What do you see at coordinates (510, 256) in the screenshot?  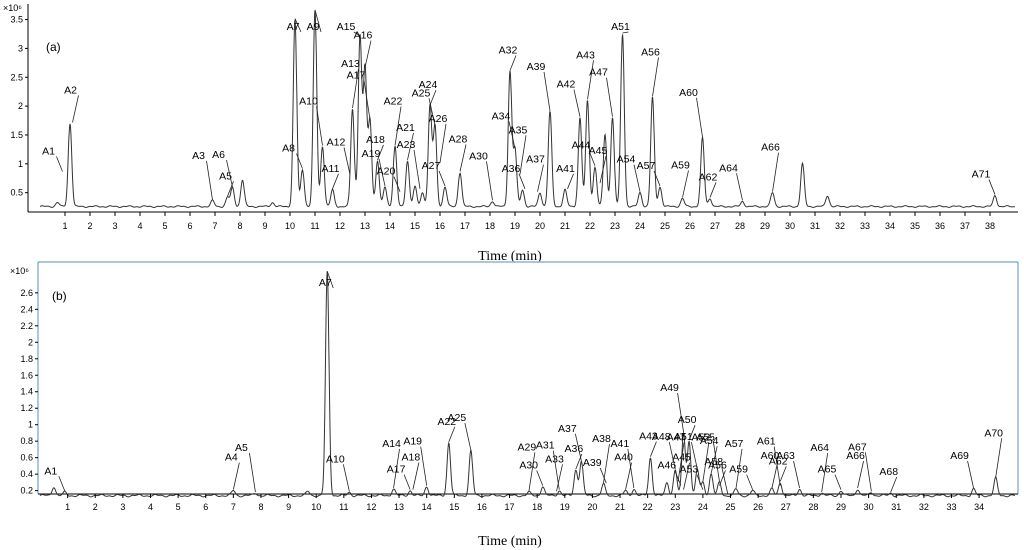 I see `panel-a-x-label: Time (min)` at bounding box center [510, 256].